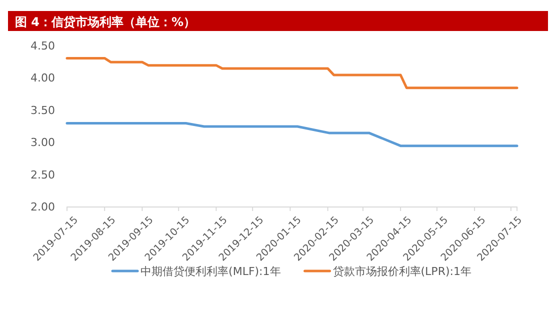 This screenshot has width=550, height=325. What do you see at coordinates (42, 207) in the screenshot?
I see `y-tick-label: 2.00` at bounding box center [42, 207].